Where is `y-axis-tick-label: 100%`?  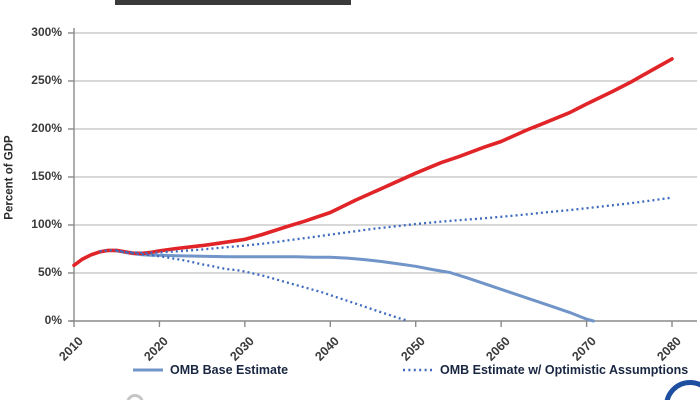 y-axis-tick-label: 100% is located at coordinates (46, 224).